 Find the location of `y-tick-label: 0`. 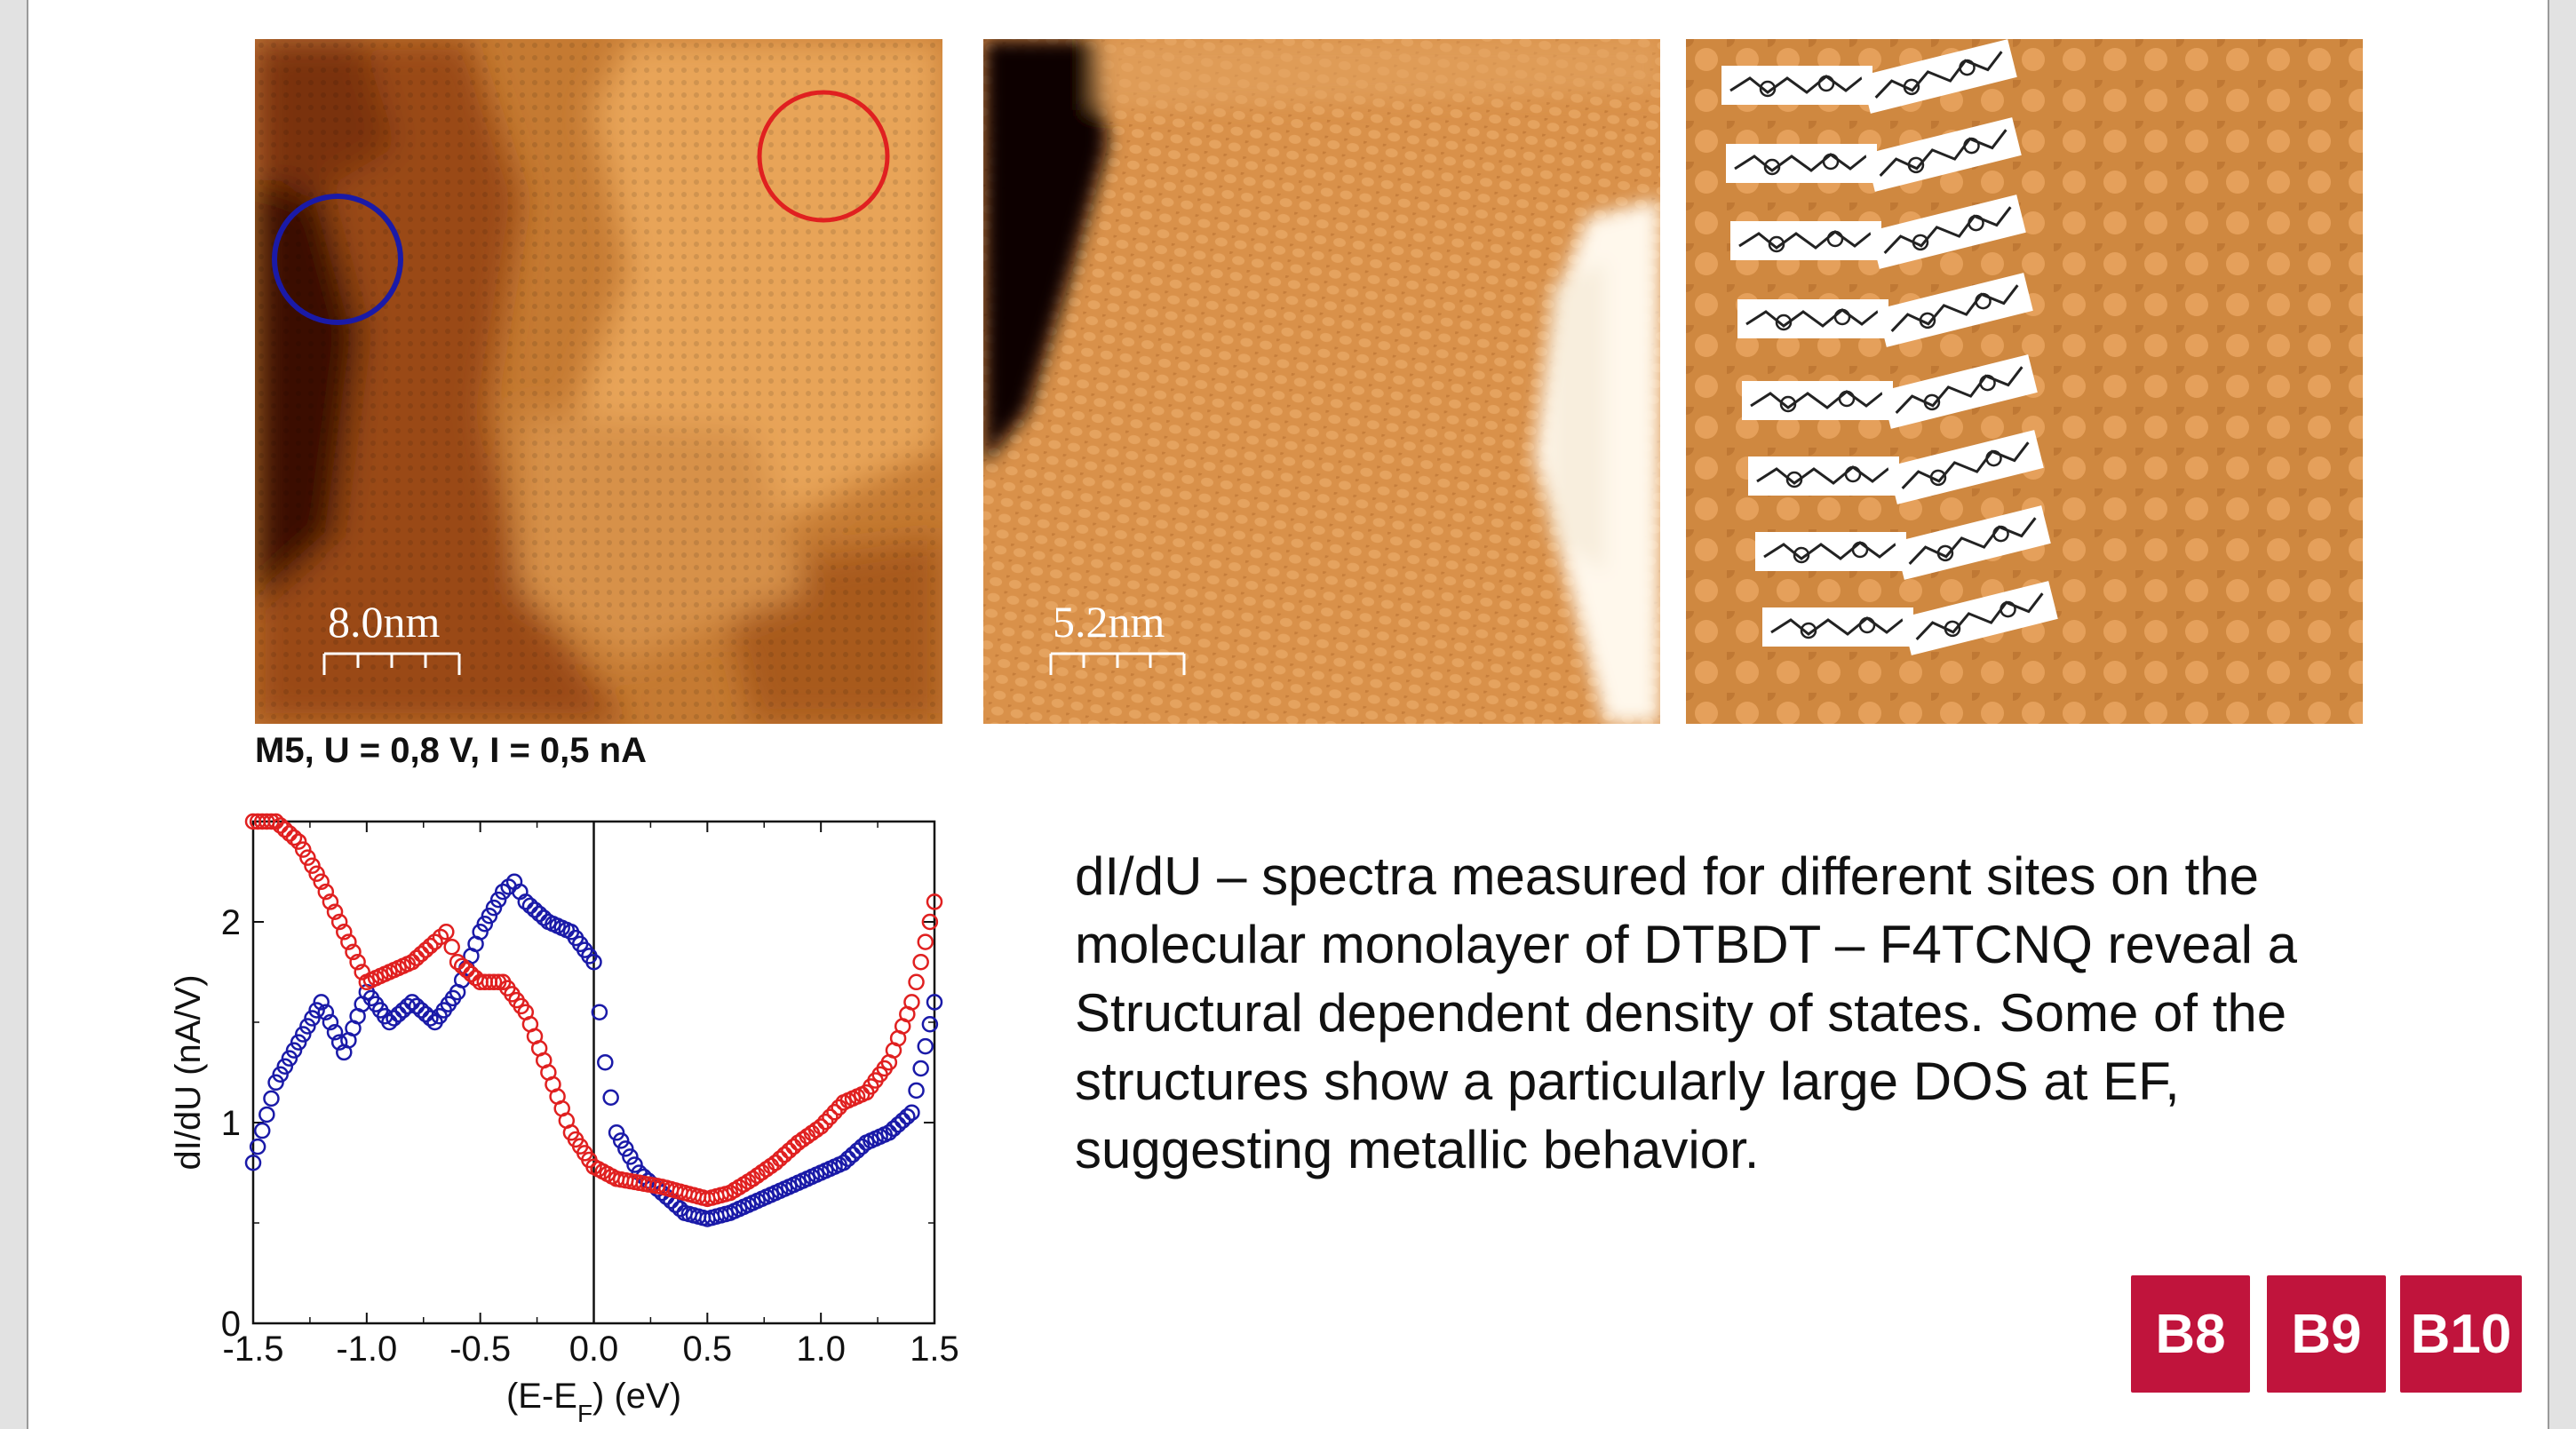

y-tick-label: 0 is located at coordinates (231, 1324).